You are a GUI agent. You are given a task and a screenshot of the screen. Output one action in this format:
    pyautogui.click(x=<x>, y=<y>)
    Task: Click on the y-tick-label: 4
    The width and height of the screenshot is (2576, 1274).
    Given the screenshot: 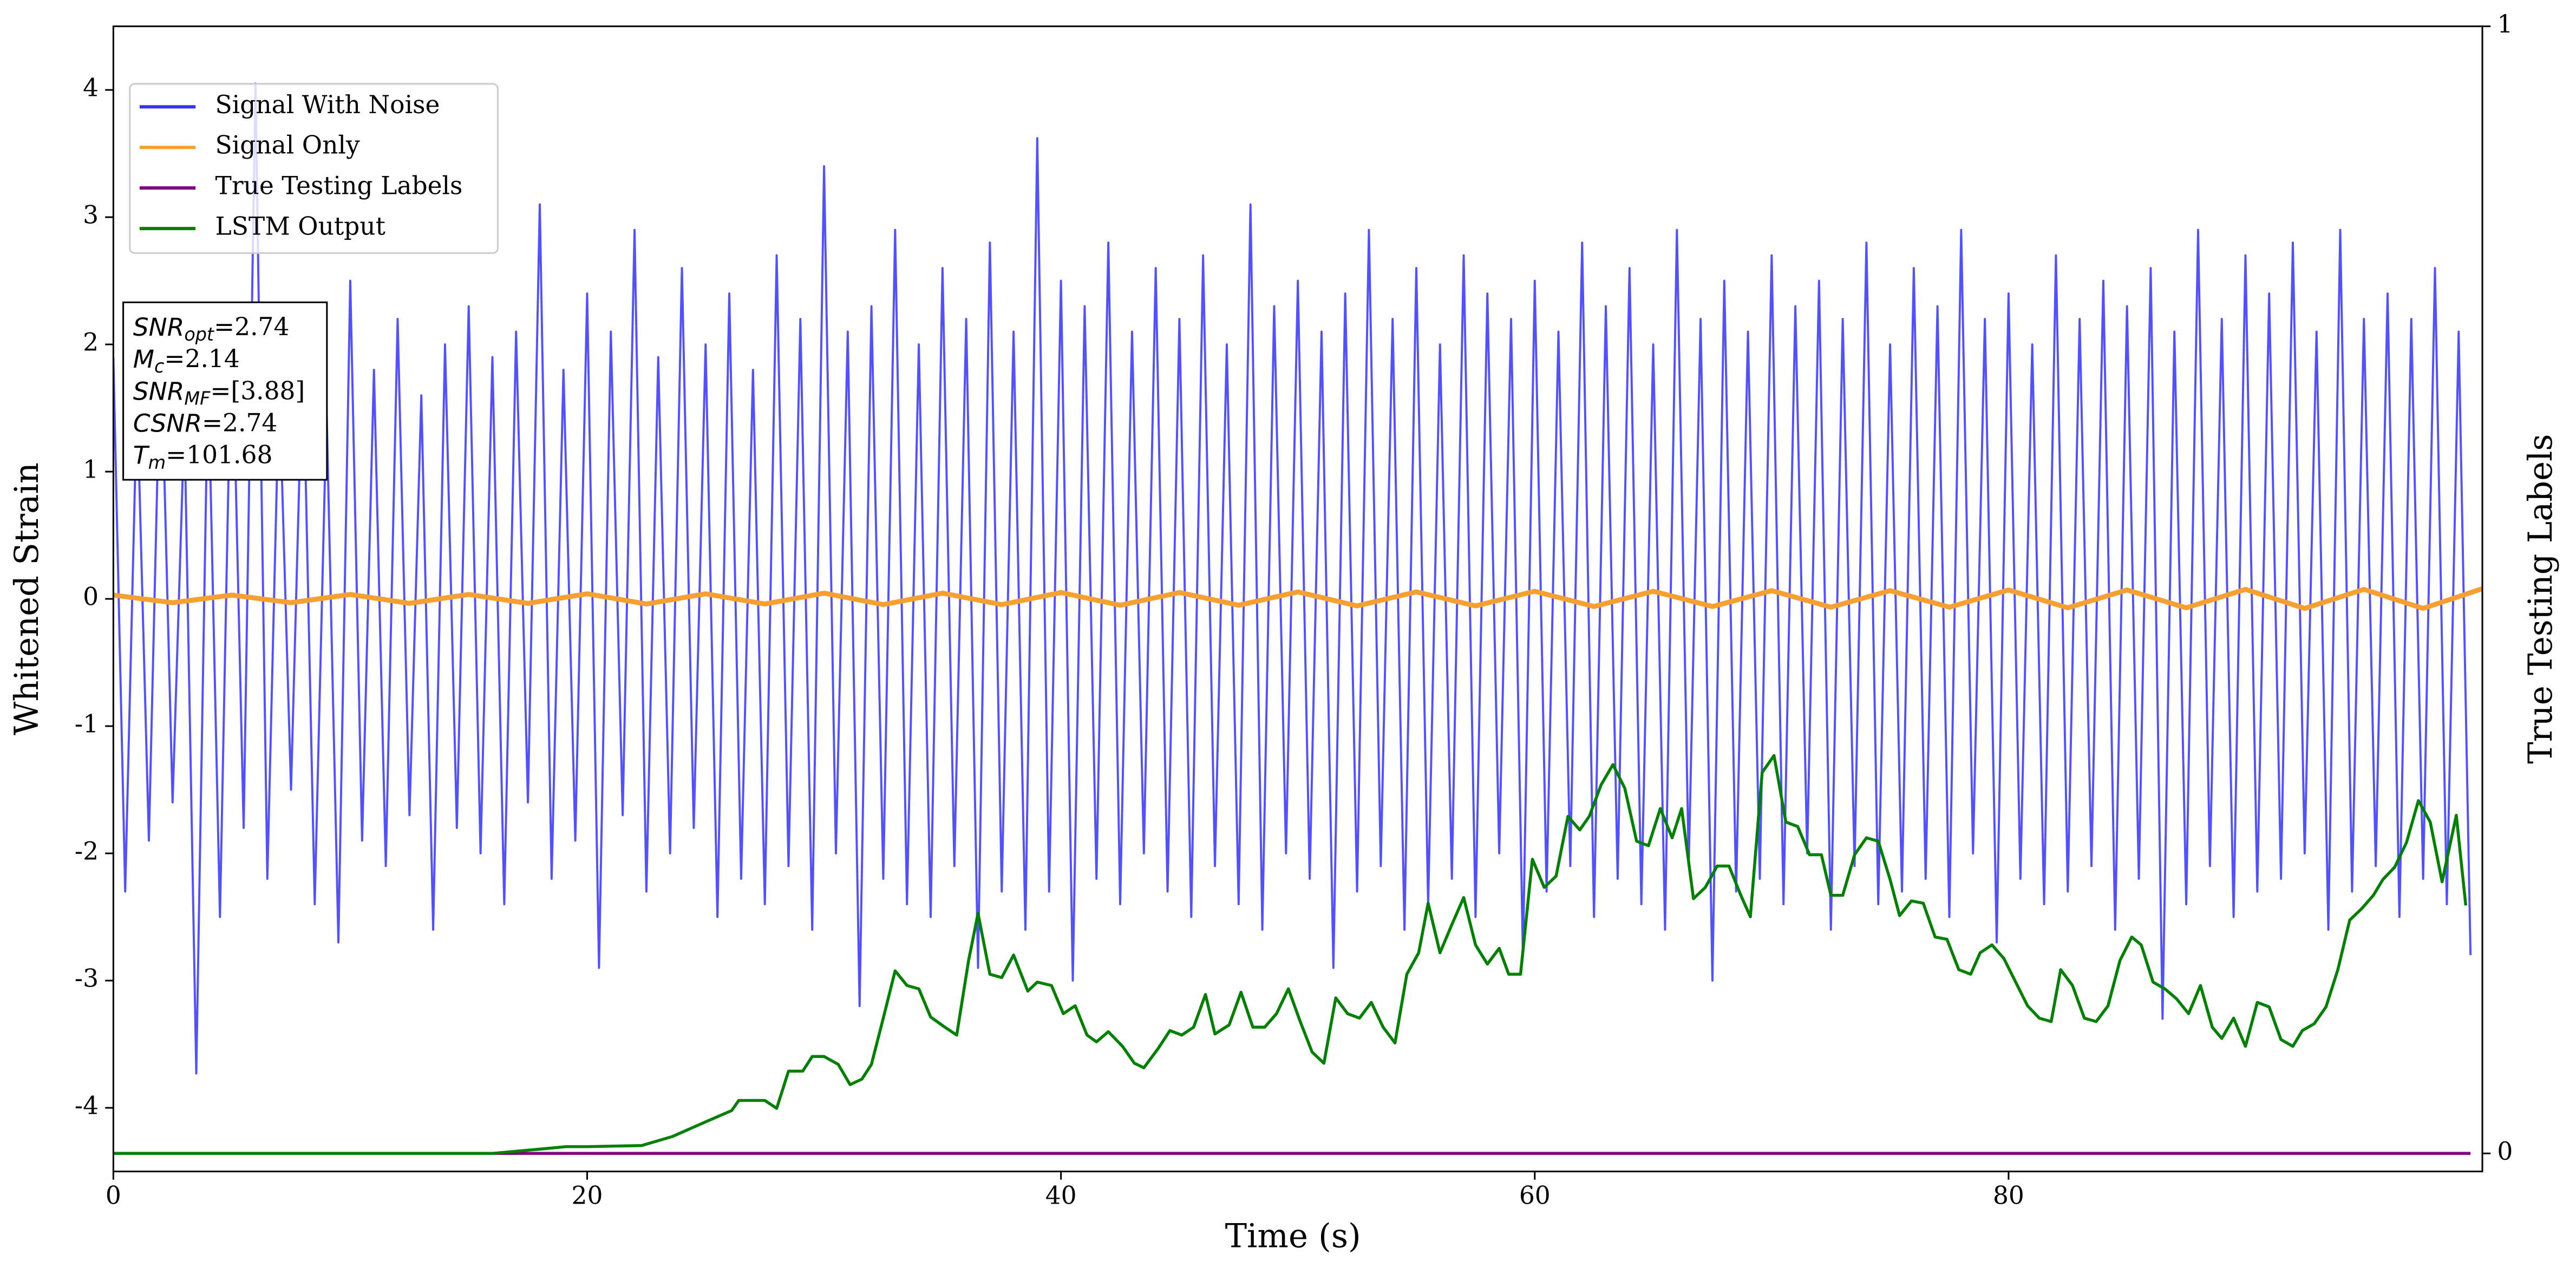 What is the action you would take?
    pyautogui.click(x=91, y=88)
    